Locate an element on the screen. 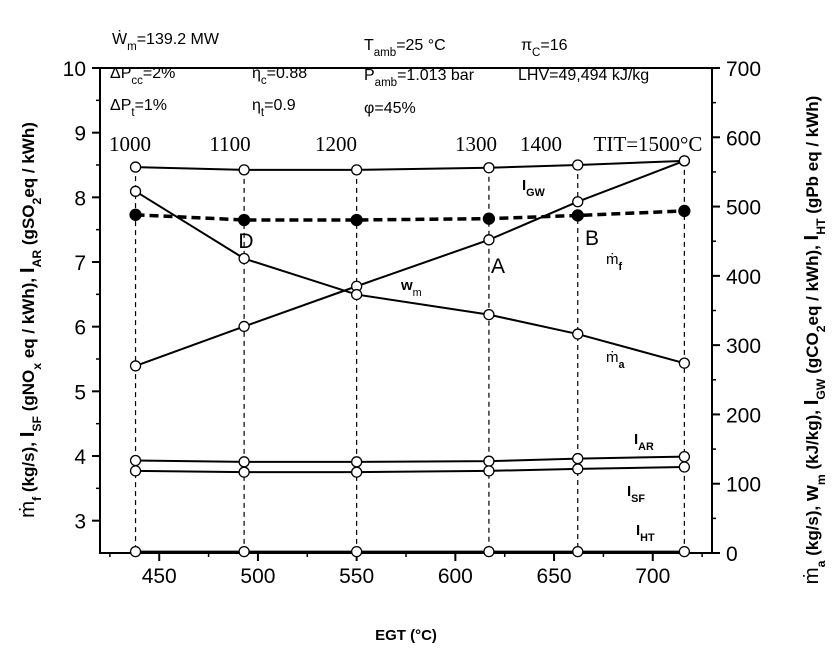  y-right-tick-label: 300 is located at coordinates (743, 346).